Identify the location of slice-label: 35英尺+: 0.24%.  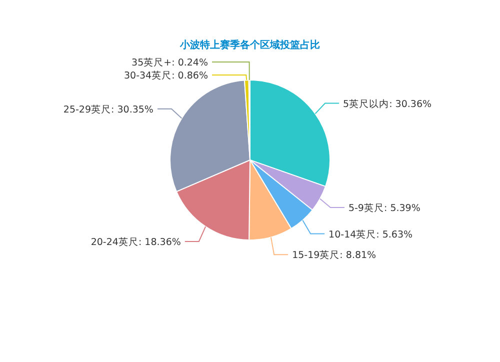
(170, 62).